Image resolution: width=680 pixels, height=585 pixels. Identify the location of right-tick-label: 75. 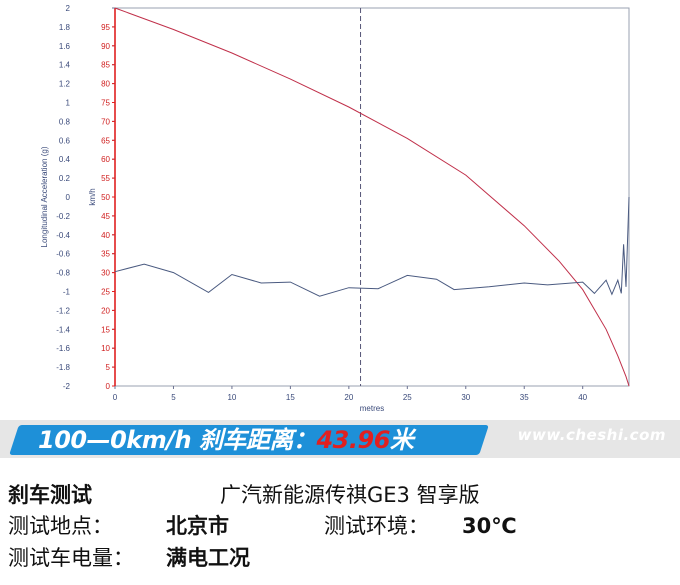
(105, 103).